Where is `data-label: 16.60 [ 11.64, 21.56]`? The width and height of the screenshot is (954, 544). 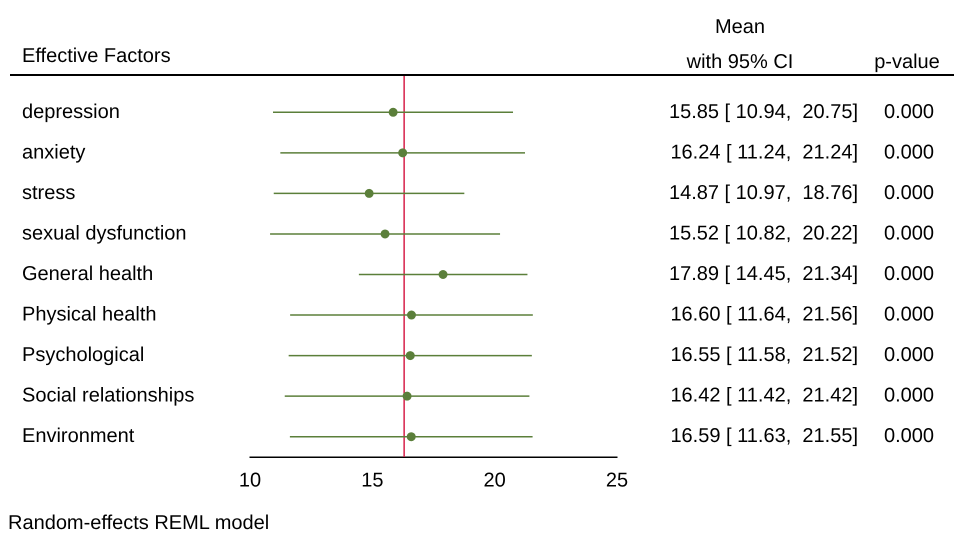 data-label: 16.60 [ 11.64, 21.56] is located at coordinates (764, 315).